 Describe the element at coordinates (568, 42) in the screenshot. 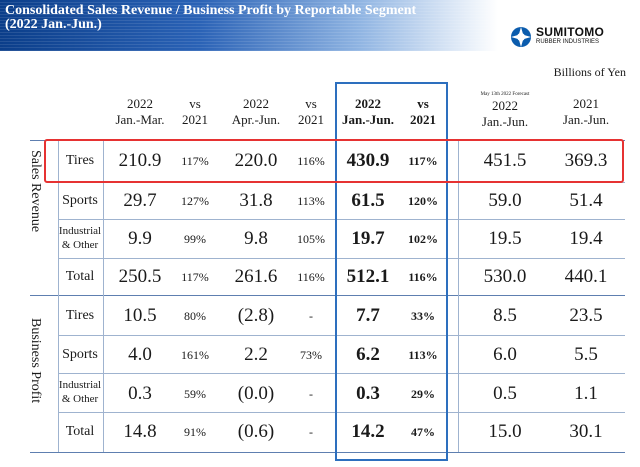

I see `logo-subtext: RUBBER INDUSTRIES` at that location.